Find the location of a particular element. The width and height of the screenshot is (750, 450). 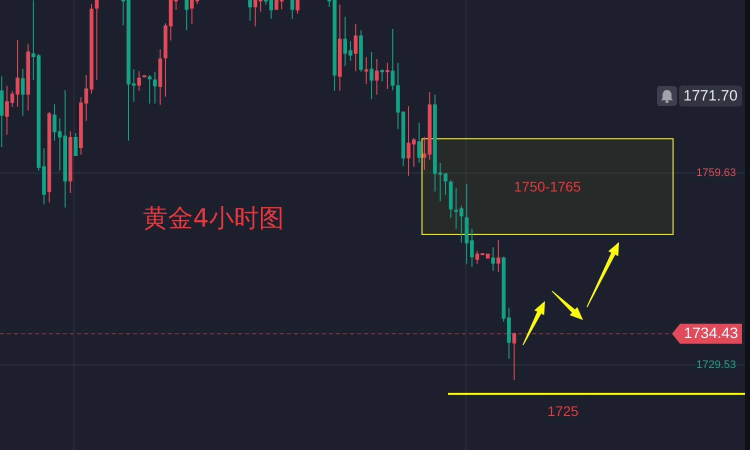

tick-label: 1759.63 is located at coordinates (716, 172).